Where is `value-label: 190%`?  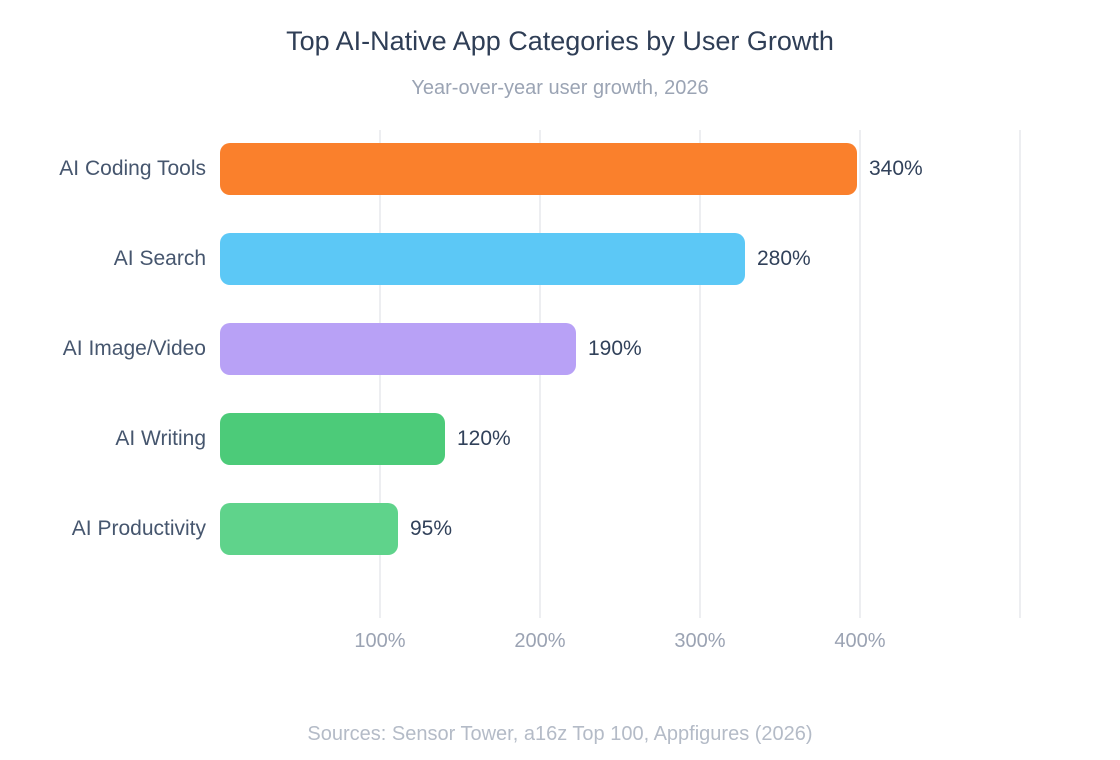 value-label: 190% is located at coordinates (615, 348).